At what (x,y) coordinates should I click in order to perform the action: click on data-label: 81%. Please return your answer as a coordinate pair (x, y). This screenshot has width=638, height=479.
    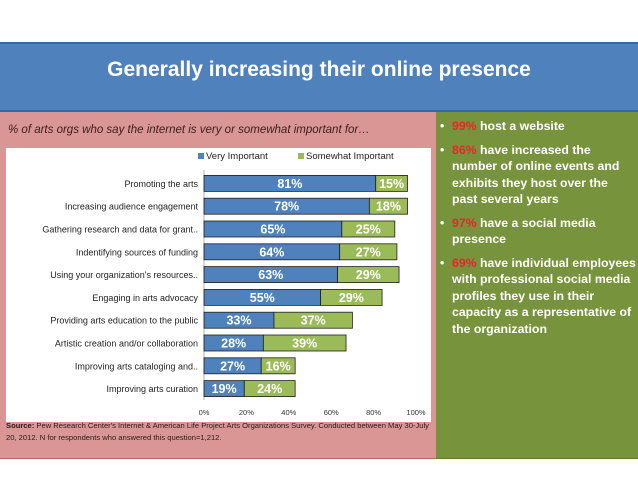
    Looking at the image, I should click on (289, 184).